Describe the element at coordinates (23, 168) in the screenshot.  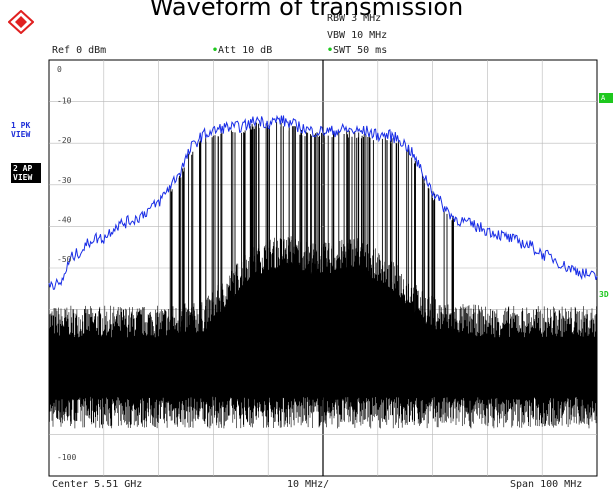
I see `trace2-mode: 2 AP` at that location.